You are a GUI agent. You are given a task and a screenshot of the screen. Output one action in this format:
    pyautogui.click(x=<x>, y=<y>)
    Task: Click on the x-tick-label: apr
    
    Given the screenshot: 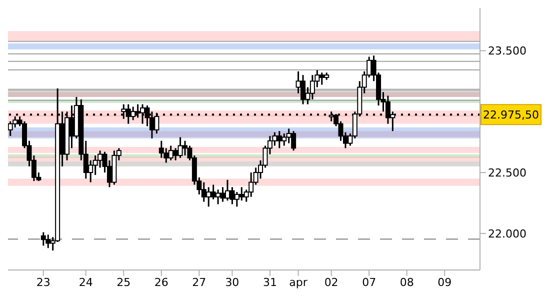 What is the action you would take?
    pyautogui.click(x=298, y=282)
    